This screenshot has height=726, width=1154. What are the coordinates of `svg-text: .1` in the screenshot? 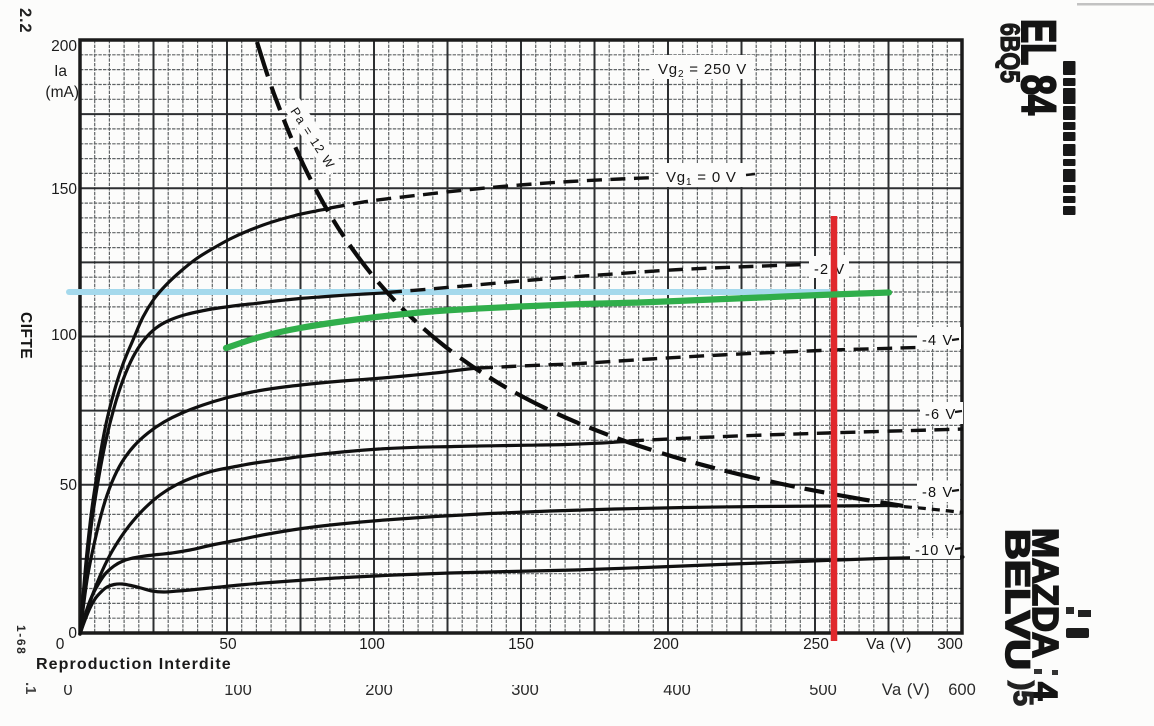 It's located at (30, 688).